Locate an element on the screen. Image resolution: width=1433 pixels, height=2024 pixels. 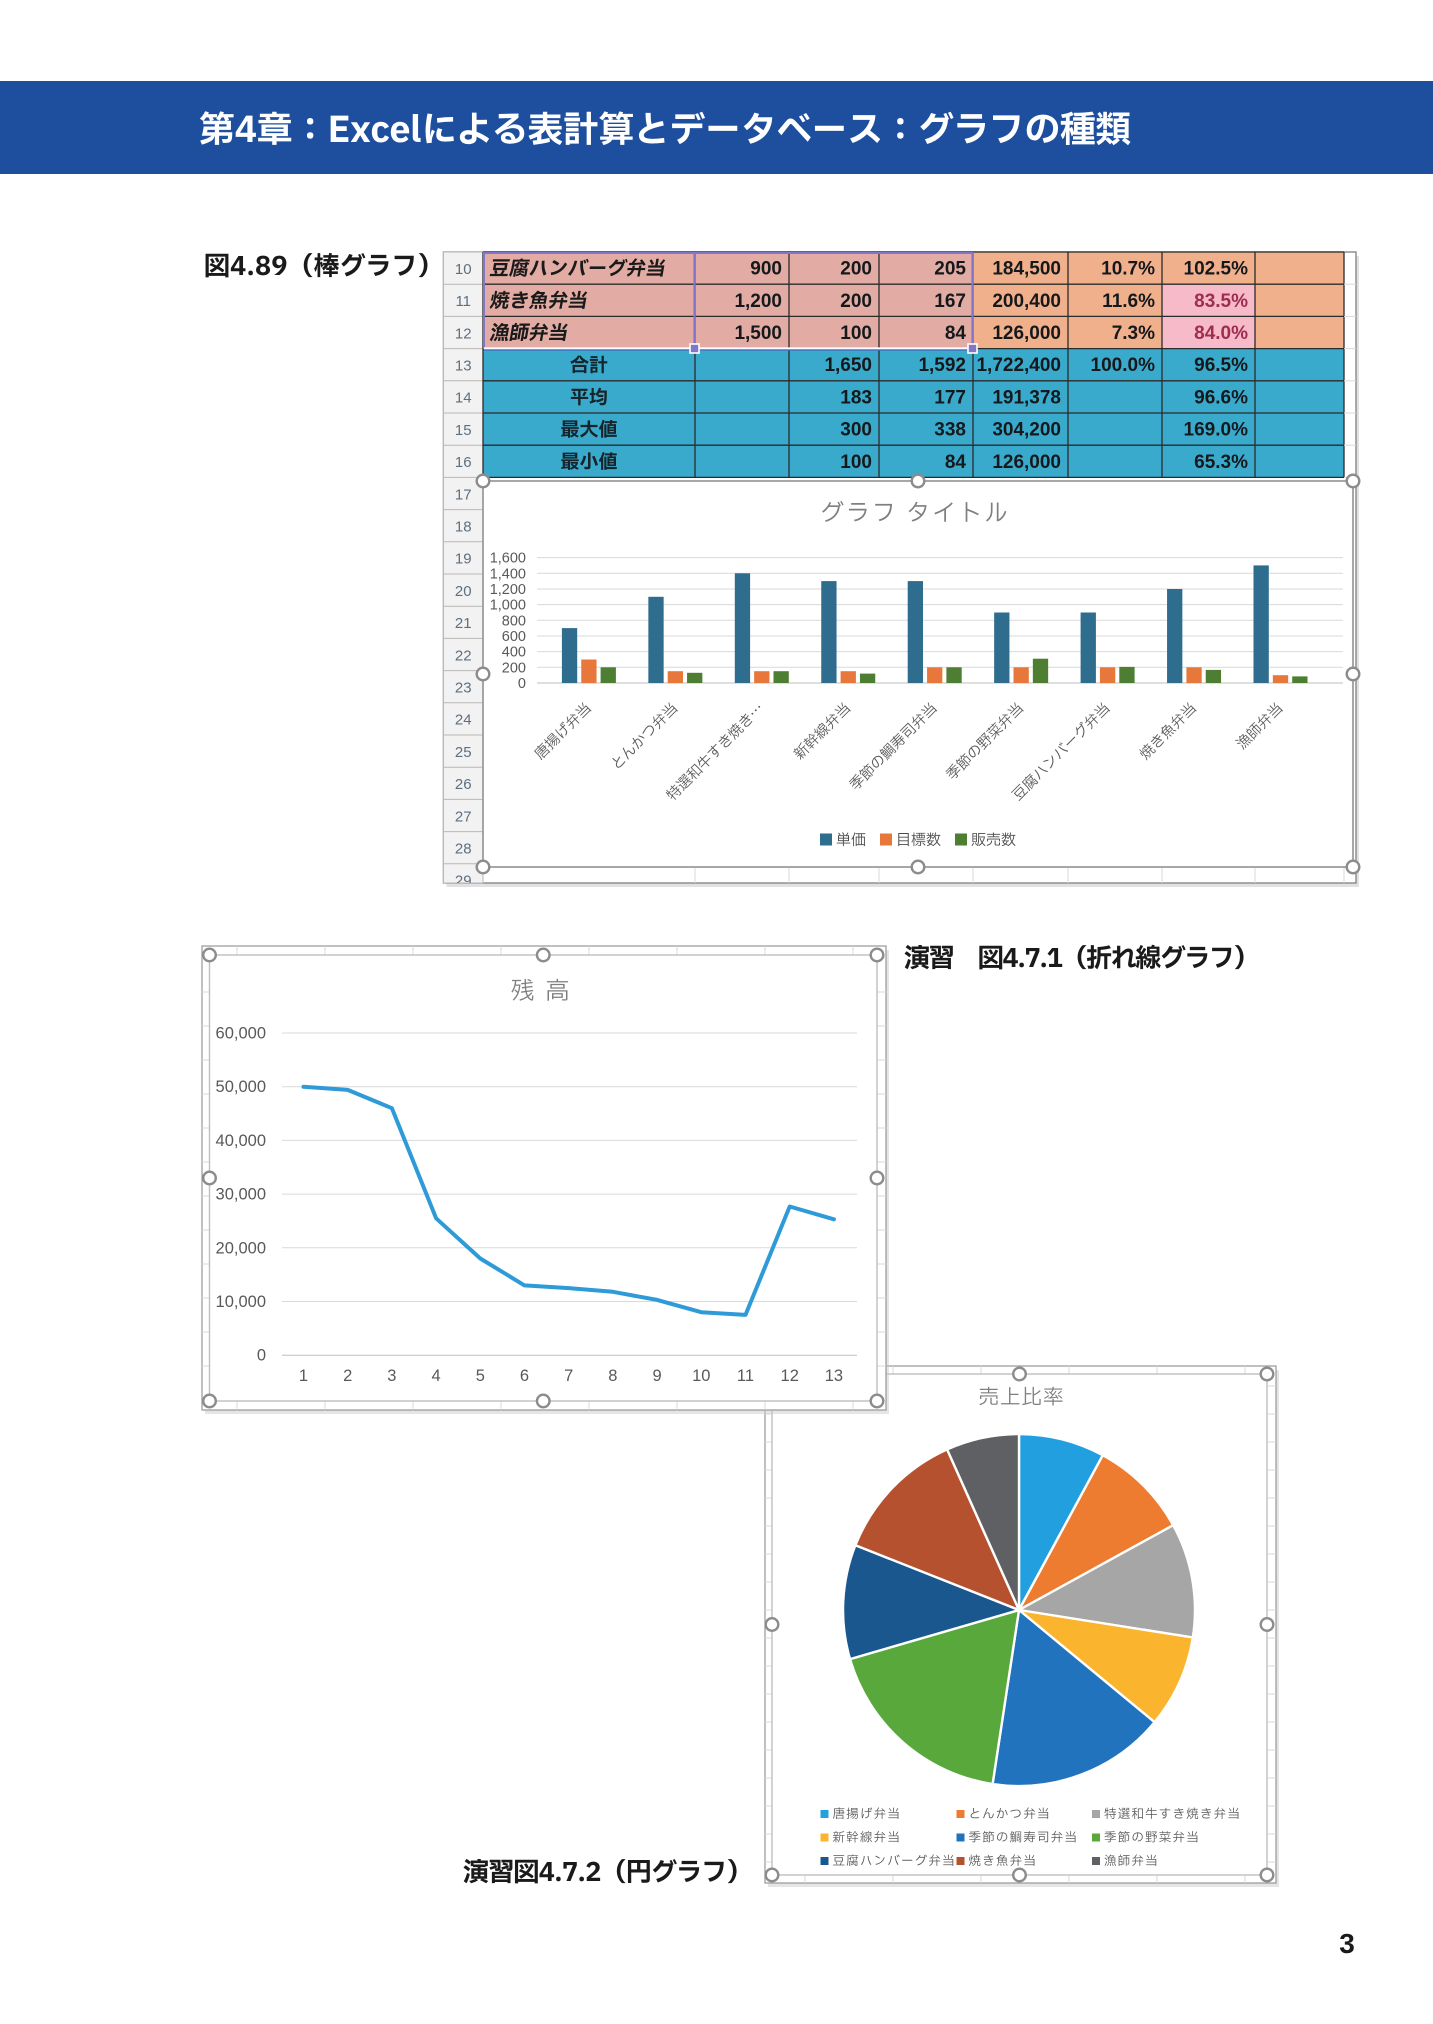
svg-text: 14 is located at coordinates (463, 398).